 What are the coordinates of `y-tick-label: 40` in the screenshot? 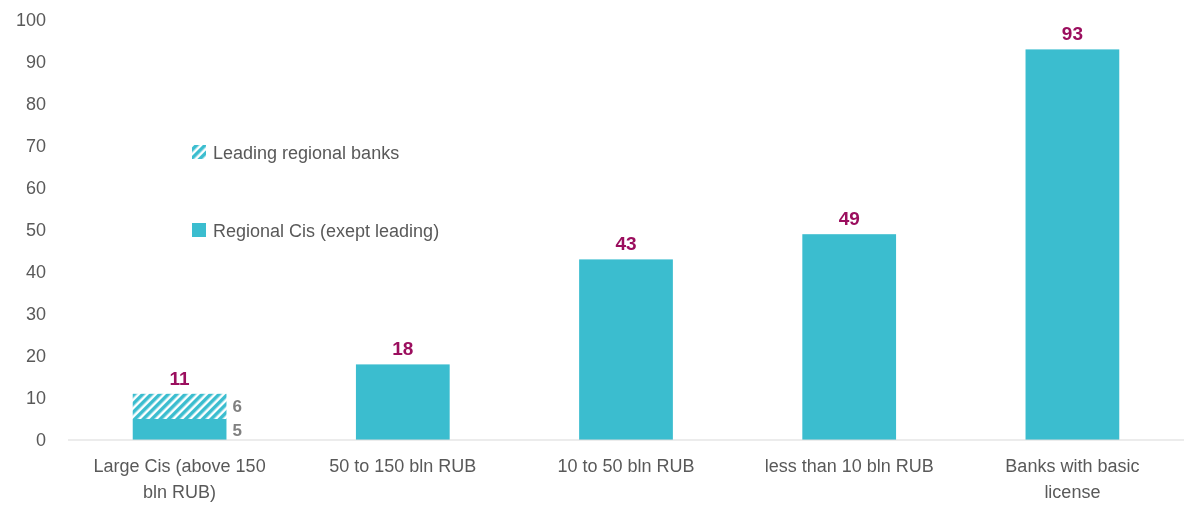 It's located at (35, 272).